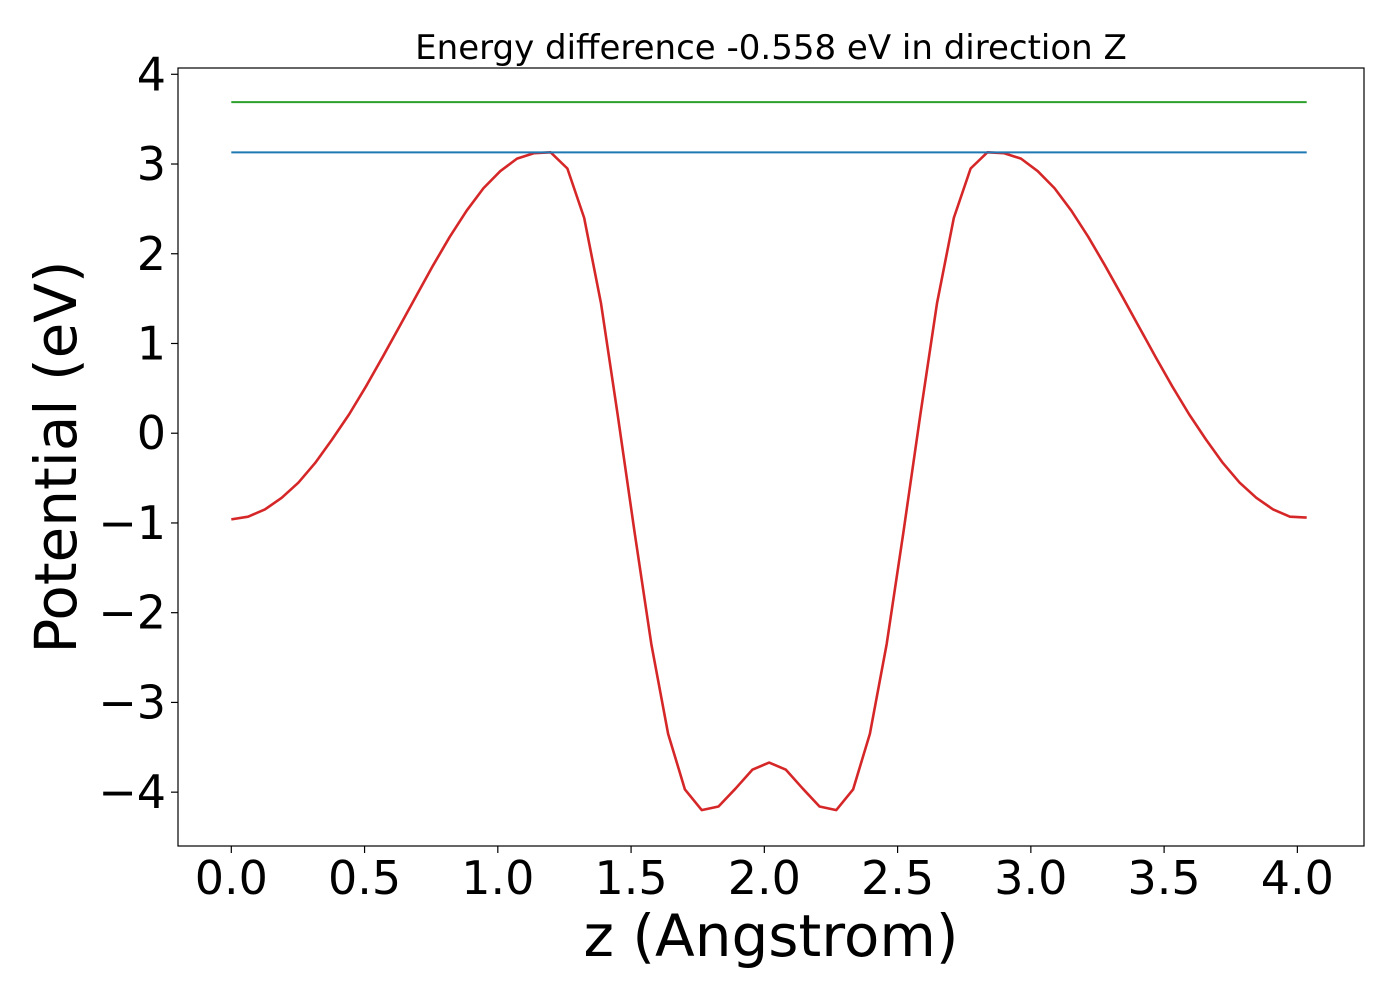  I want to click on x-axis-label: z (Angstrom), so click(771, 936).